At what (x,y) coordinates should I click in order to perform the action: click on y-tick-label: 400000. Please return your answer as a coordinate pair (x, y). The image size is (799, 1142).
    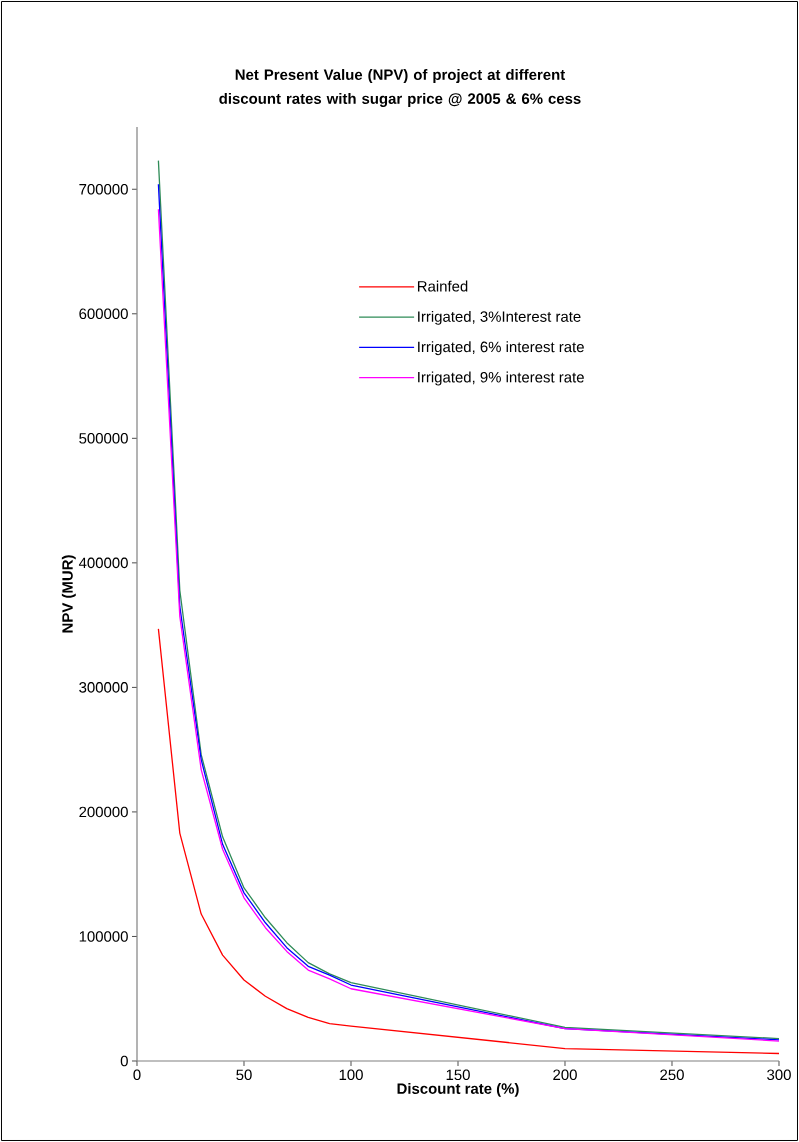
    Looking at the image, I should click on (103, 563).